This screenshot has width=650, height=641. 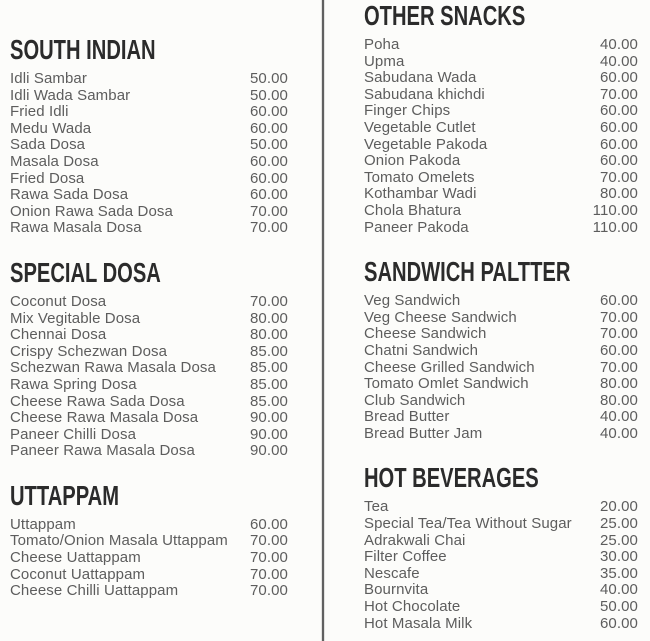 I want to click on item-name: Vegetable Cutlet, so click(x=420, y=127).